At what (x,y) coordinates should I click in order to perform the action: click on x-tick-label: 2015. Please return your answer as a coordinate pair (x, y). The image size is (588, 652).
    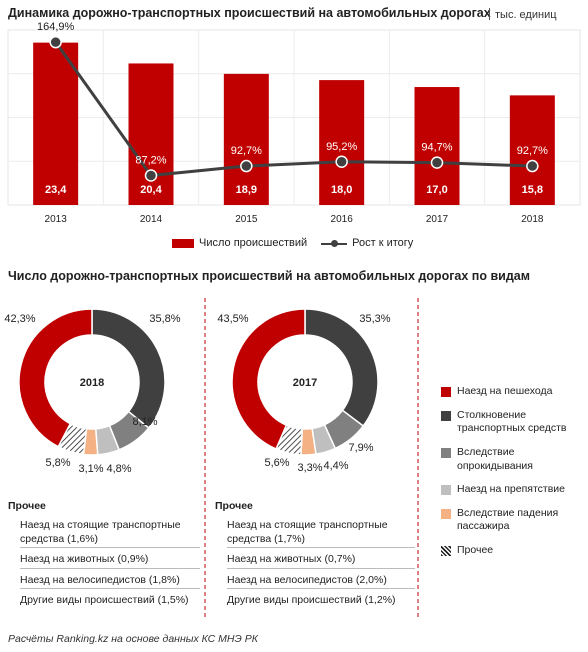
    Looking at the image, I should click on (246, 219).